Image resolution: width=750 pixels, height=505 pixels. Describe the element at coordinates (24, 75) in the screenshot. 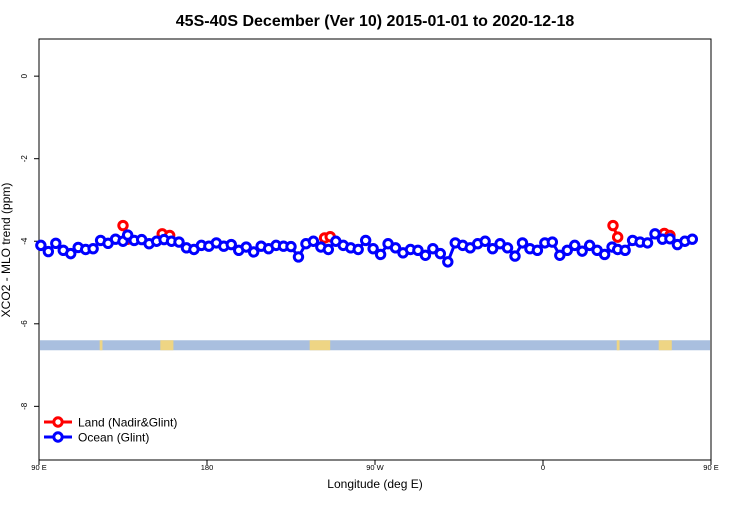

I see `y-tick-label: 0` at that location.